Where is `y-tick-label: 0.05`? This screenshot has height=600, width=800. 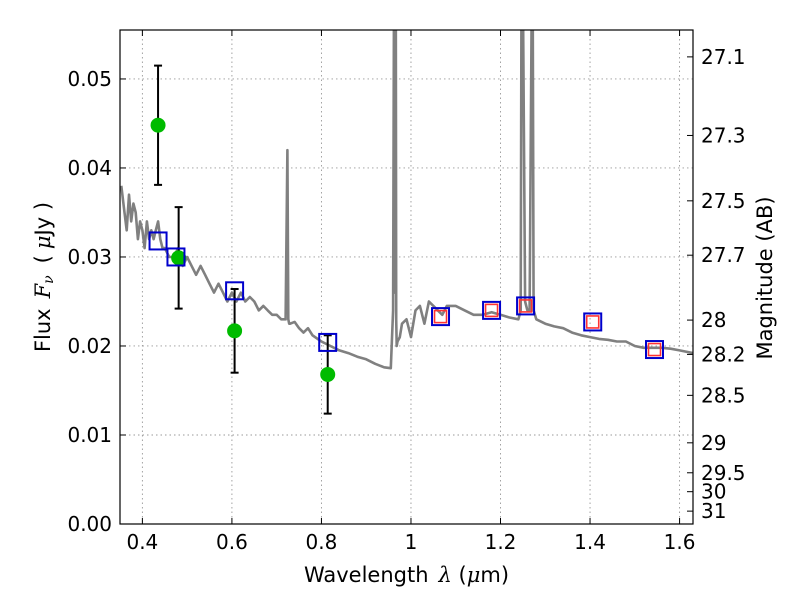 y-tick-label: 0.05 is located at coordinates (89, 79).